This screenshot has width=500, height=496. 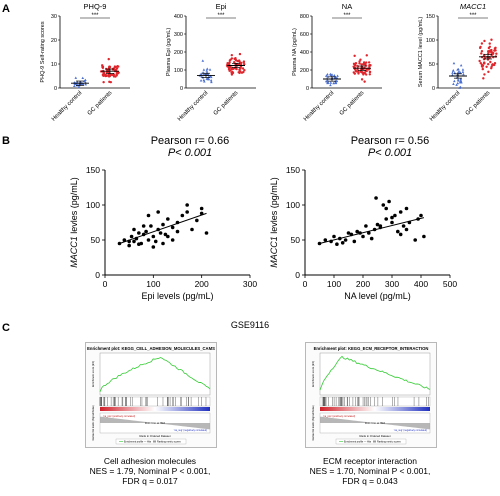 I want to click on x-axis-label: NA level (pg/mL), so click(x=377, y=296).